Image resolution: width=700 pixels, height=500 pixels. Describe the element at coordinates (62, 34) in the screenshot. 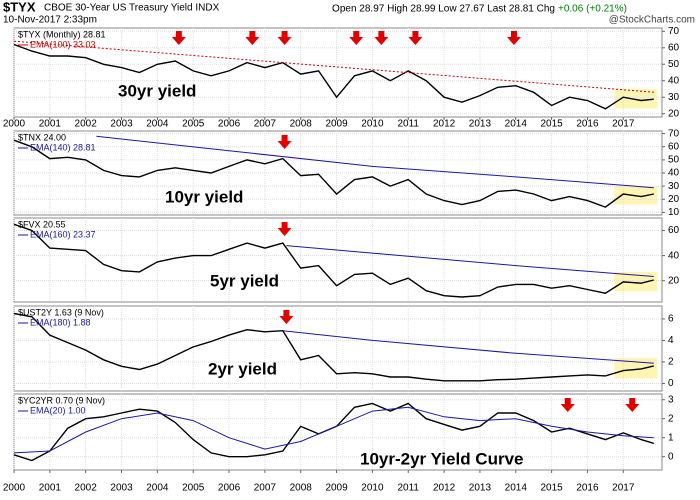

I see `legend-entry: $TYX (Monthly) 28.81` at that location.